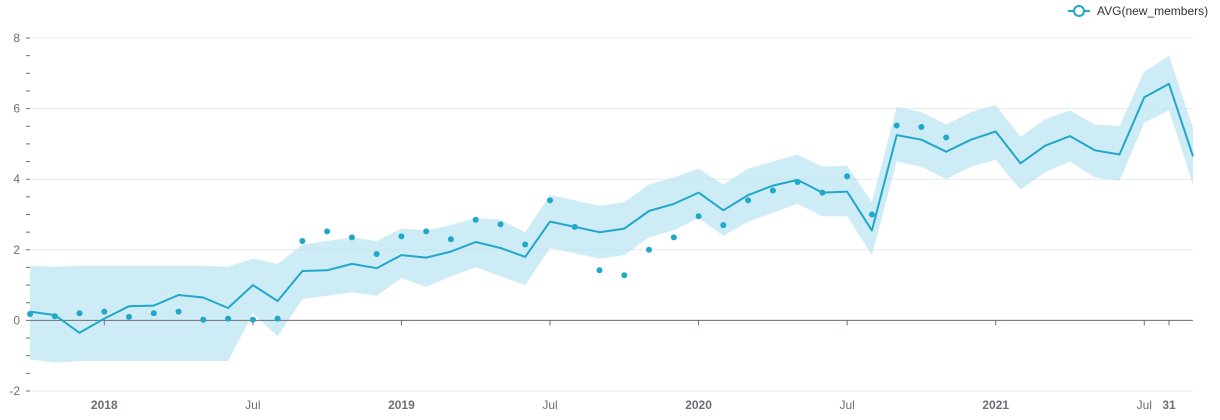  What do you see at coordinates (16, 109) in the screenshot?
I see `y-tick-label: 6` at bounding box center [16, 109].